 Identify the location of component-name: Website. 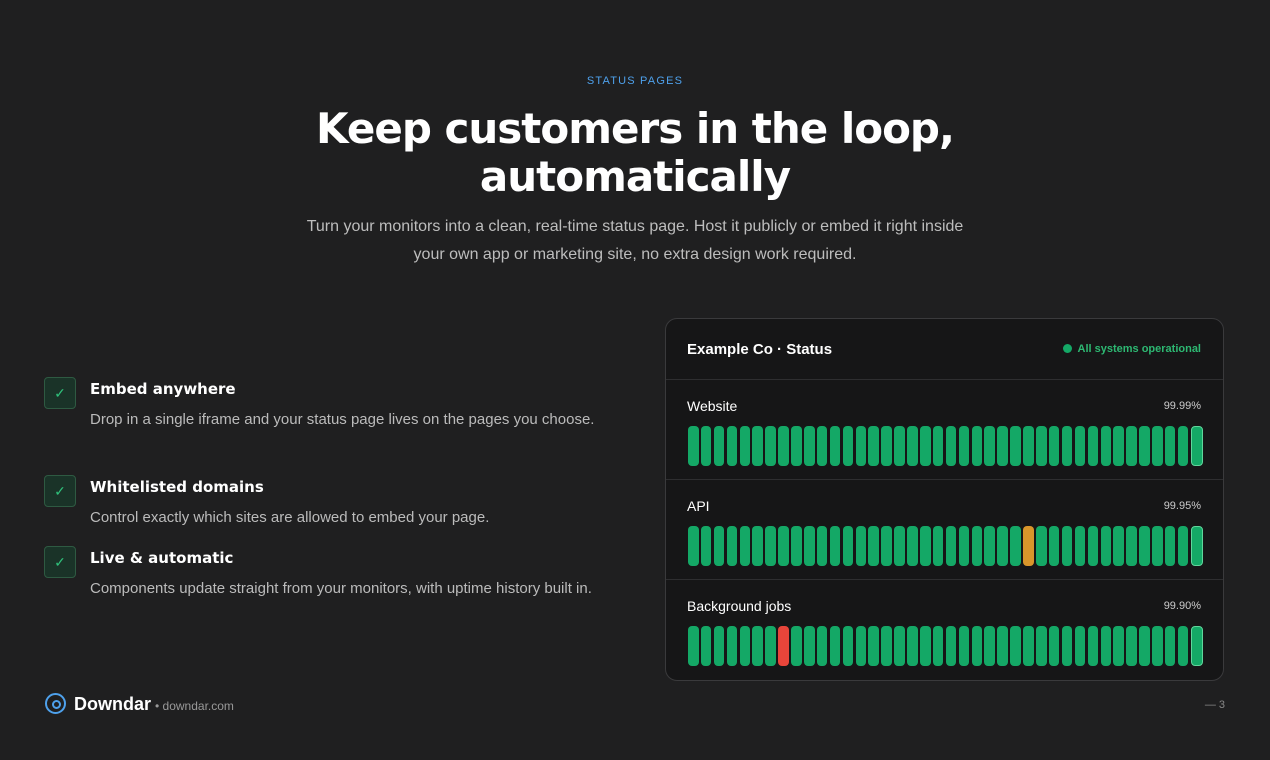
(712, 406).